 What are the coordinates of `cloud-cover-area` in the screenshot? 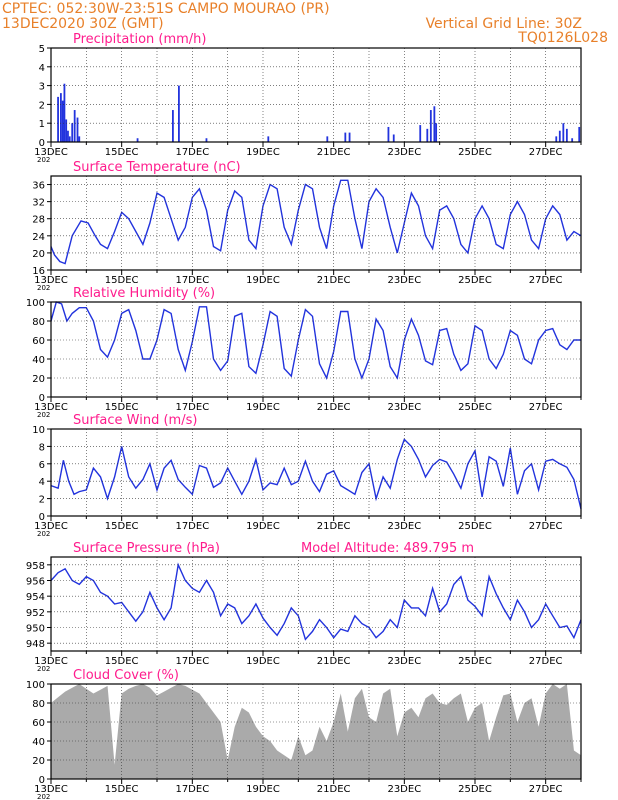 It's located at (316, 731).